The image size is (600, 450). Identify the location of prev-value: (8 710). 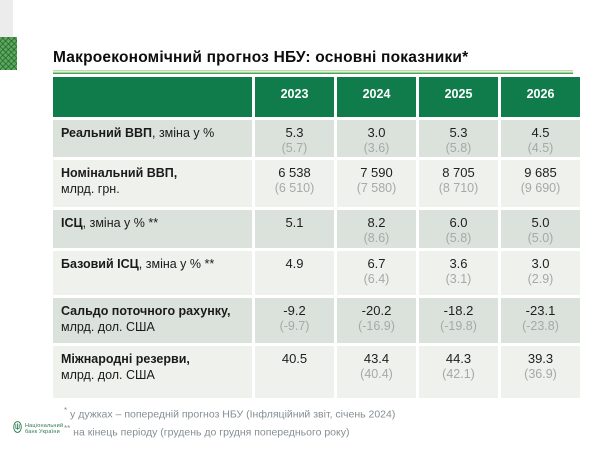
(458, 188).